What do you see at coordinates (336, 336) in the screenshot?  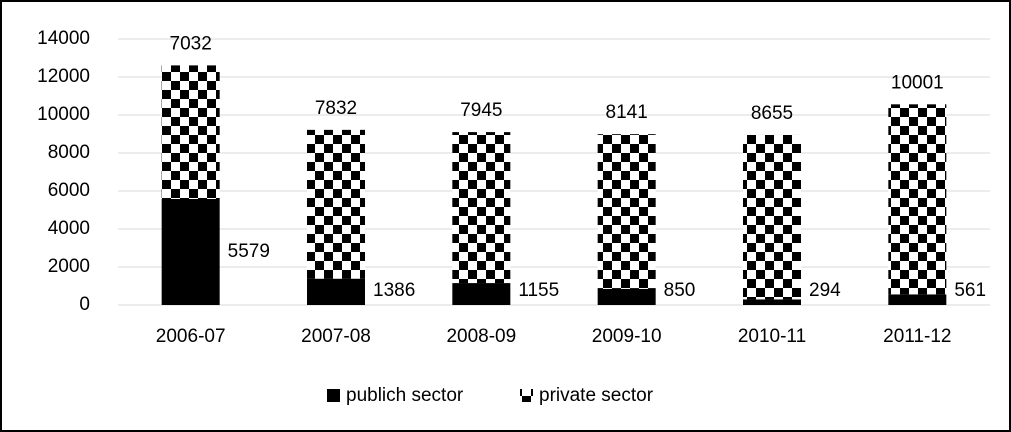 I see `x-tick-label: 2007-08` at bounding box center [336, 336].